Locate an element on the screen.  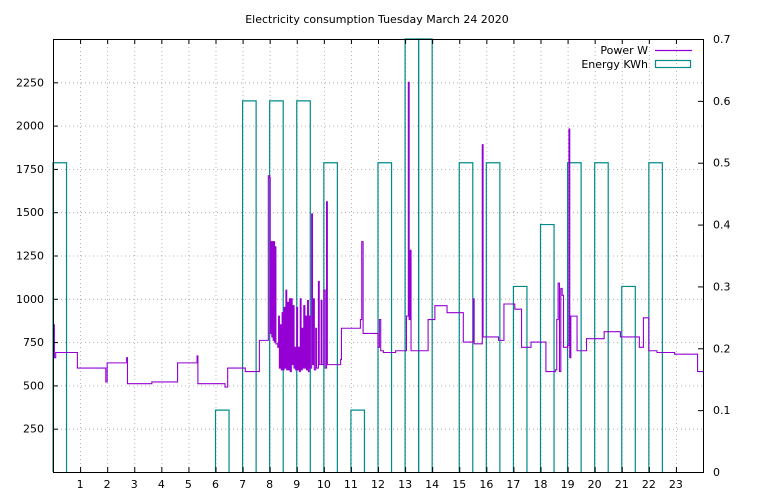
y-tick-label: 500 is located at coordinates (33, 385).